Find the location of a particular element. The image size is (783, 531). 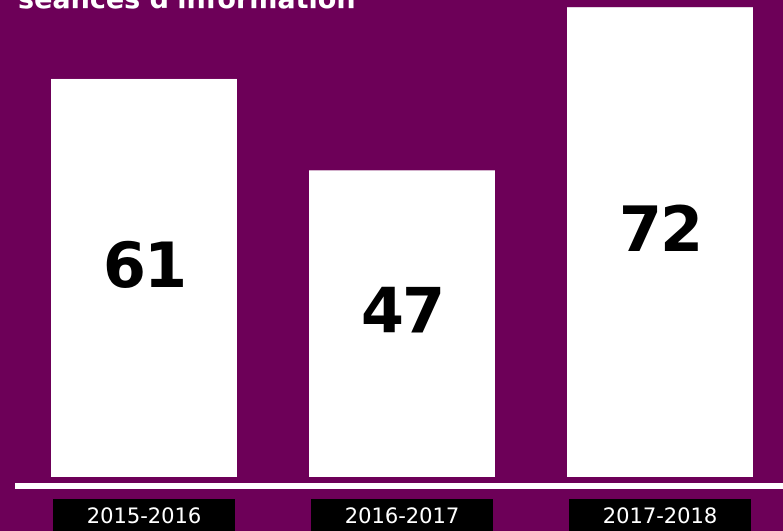

value-label: 72 is located at coordinates (660, 229).